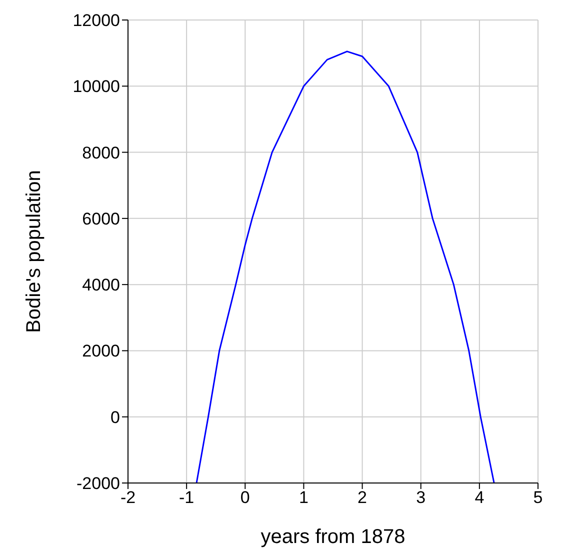 The image size is (563, 559). I want to click on x-tick-label: 0, so click(245, 498).